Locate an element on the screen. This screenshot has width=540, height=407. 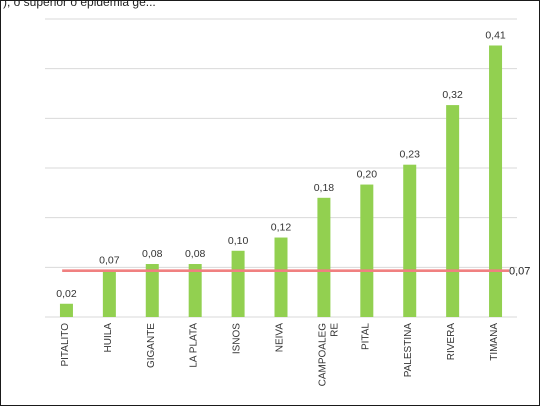
category-tick-label: PITAL is located at coordinates (365, 336).